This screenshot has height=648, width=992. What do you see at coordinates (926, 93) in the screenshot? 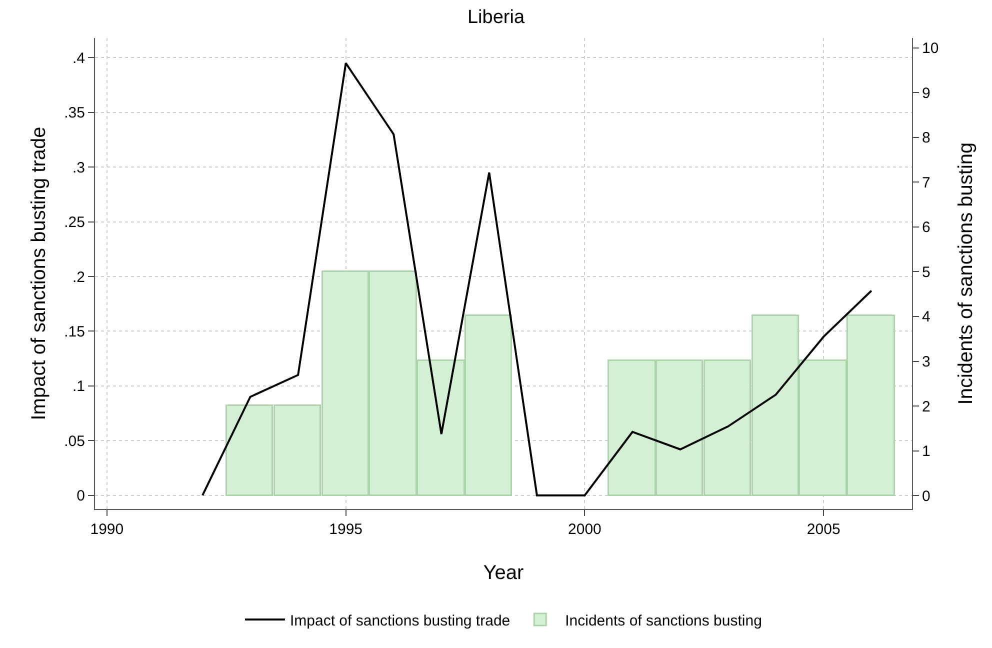
I see `y2-tick-label: 9` at bounding box center [926, 93].